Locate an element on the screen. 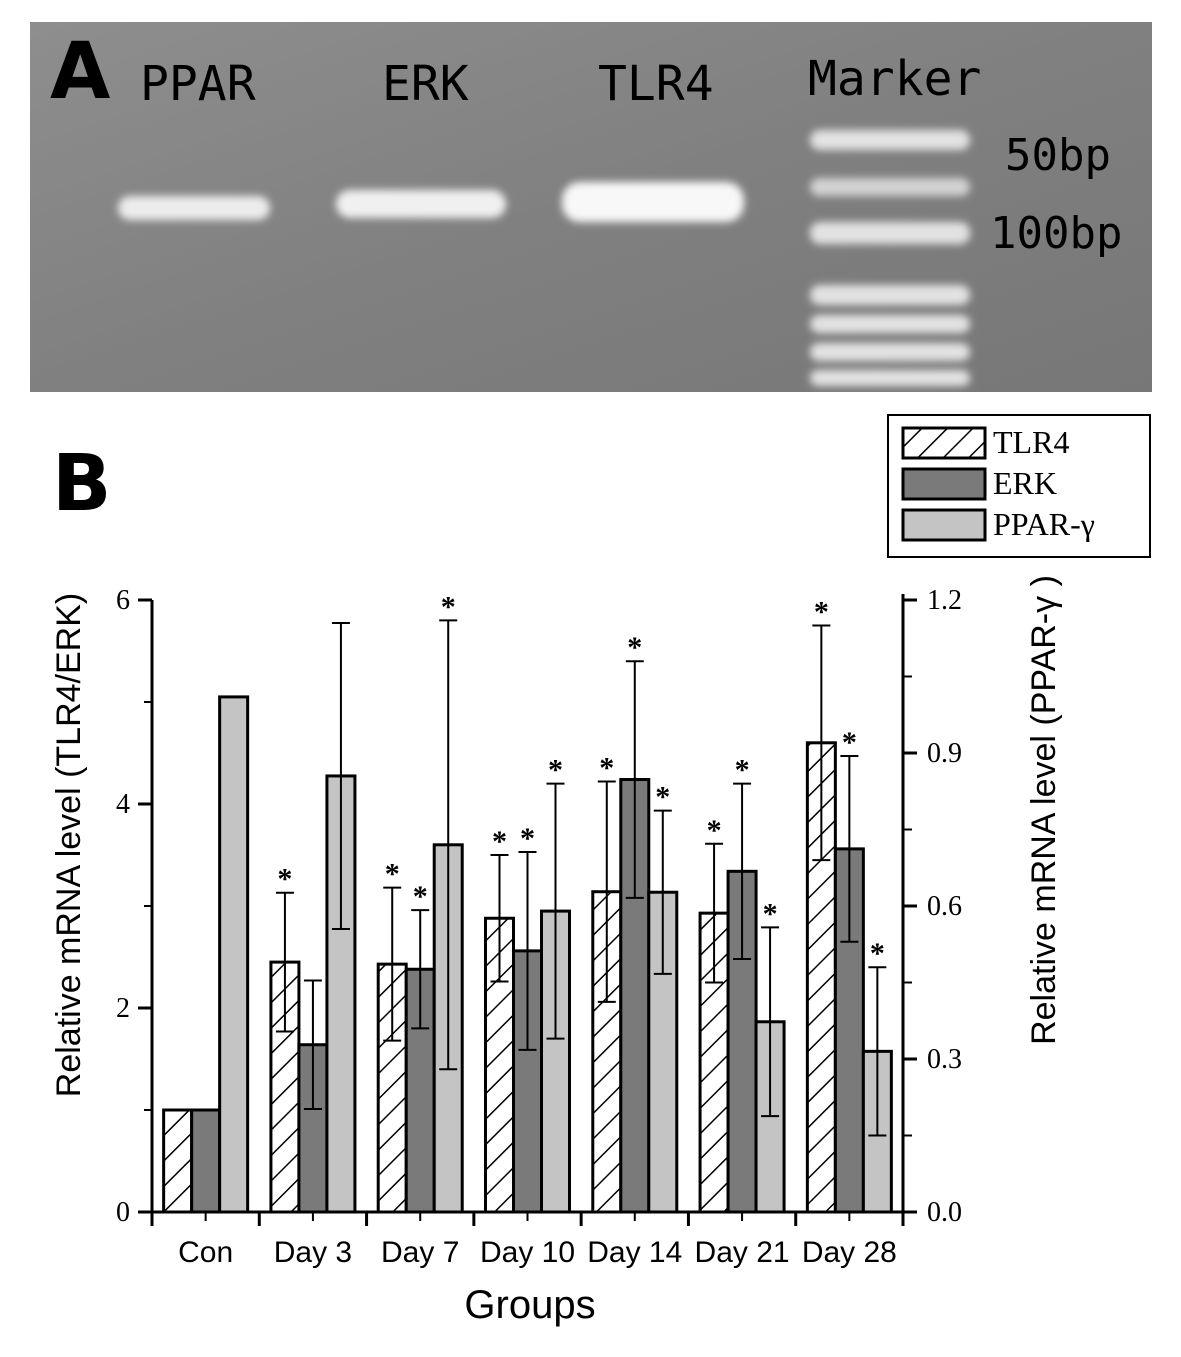 This screenshot has height=1357, width=1181. y-right-tick-label: 0.0 is located at coordinates (944, 1212).